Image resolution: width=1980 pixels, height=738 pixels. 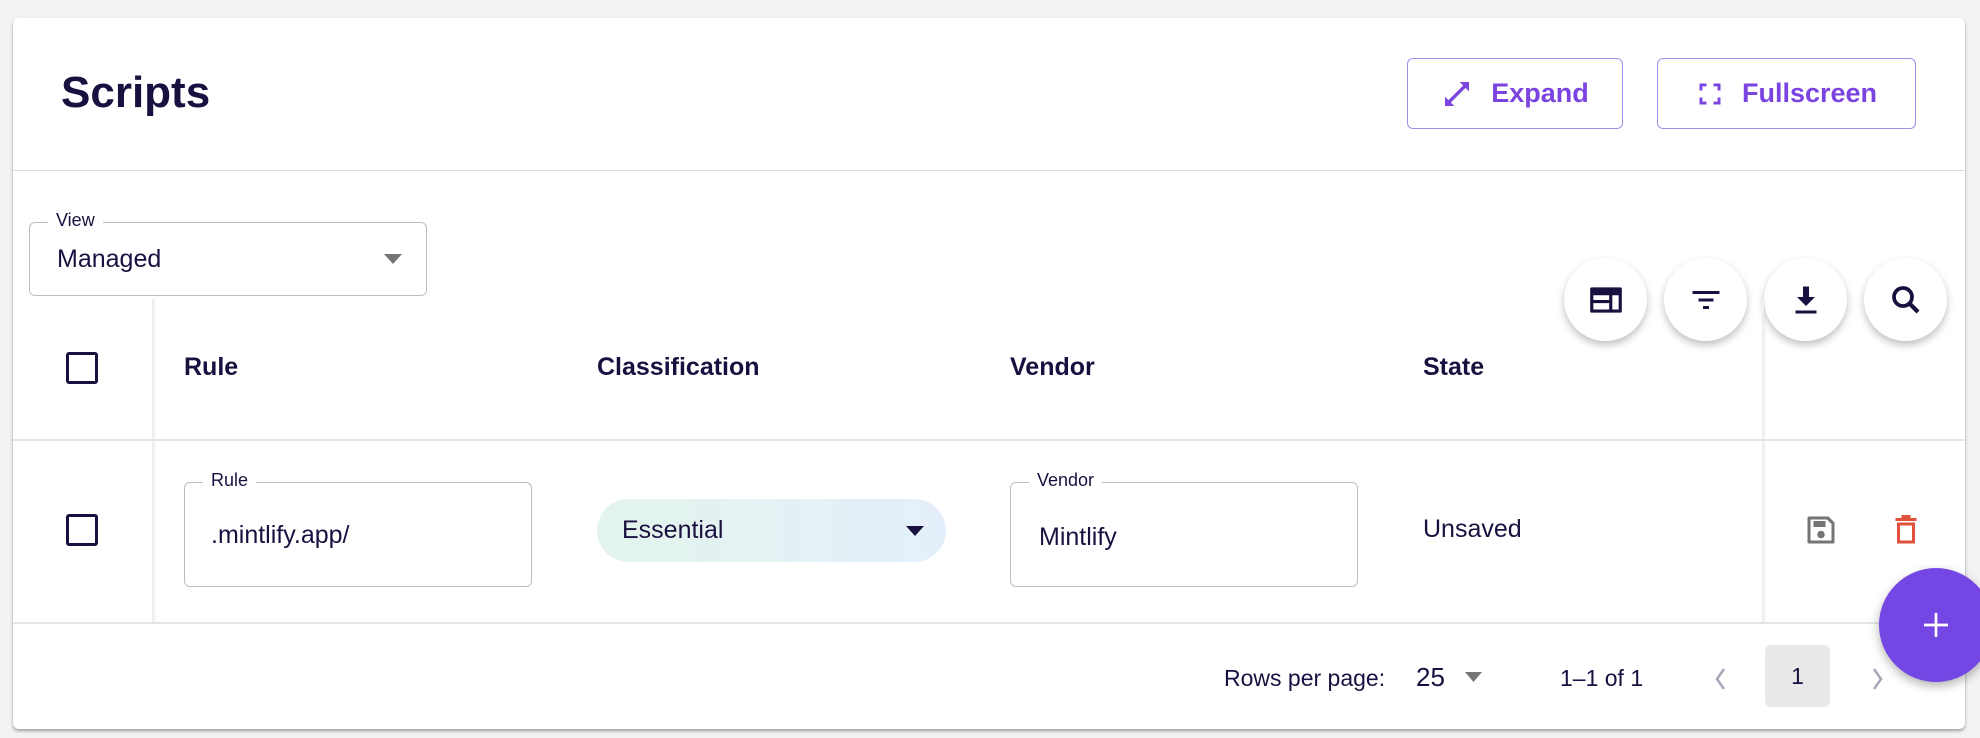 What do you see at coordinates (75, 220) in the screenshot?
I see `view-label: View` at bounding box center [75, 220].